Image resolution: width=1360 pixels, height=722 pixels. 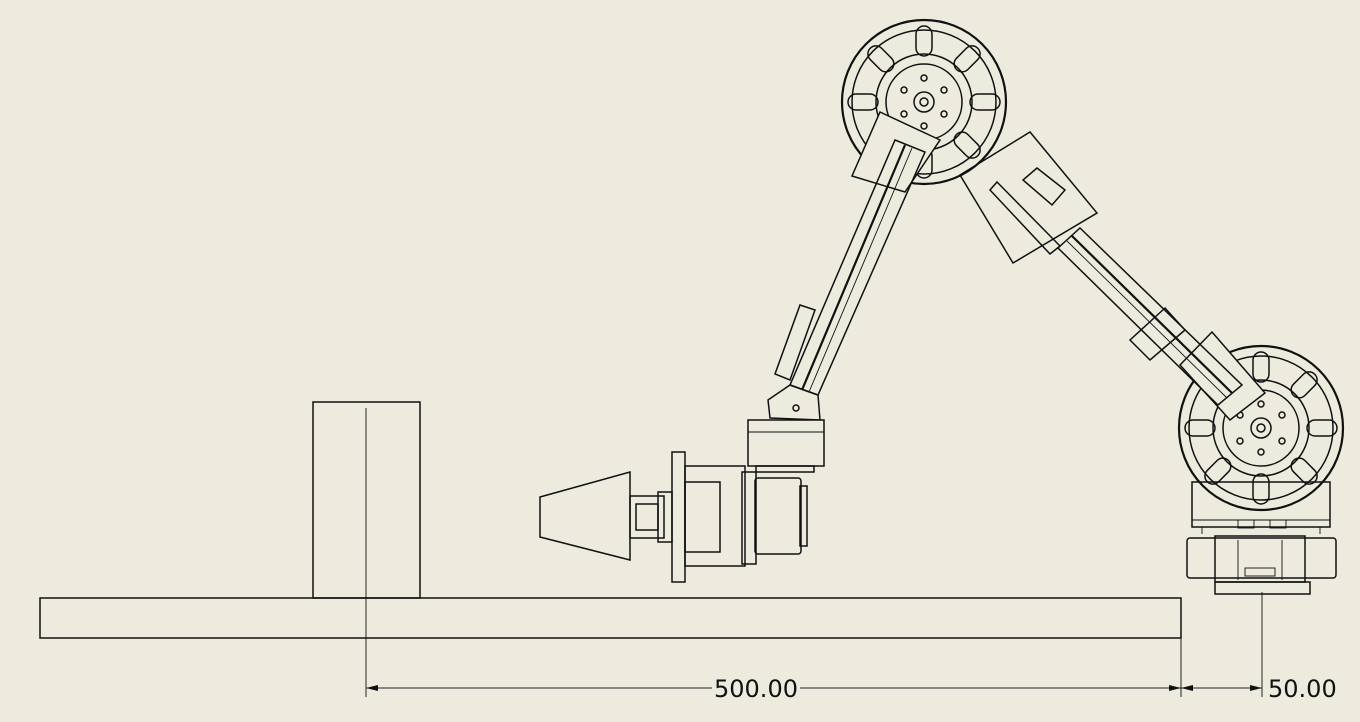 What do you see at coordinates (1261, 538) in the screenshot?
I see `robot-base` at bounding box center [1261, 538].